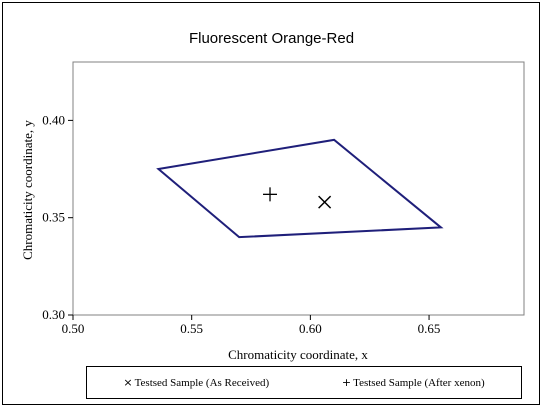 This screenshot has height=408, width=543. I want to click on x-tick-label: 0.60, so click(310, 328).